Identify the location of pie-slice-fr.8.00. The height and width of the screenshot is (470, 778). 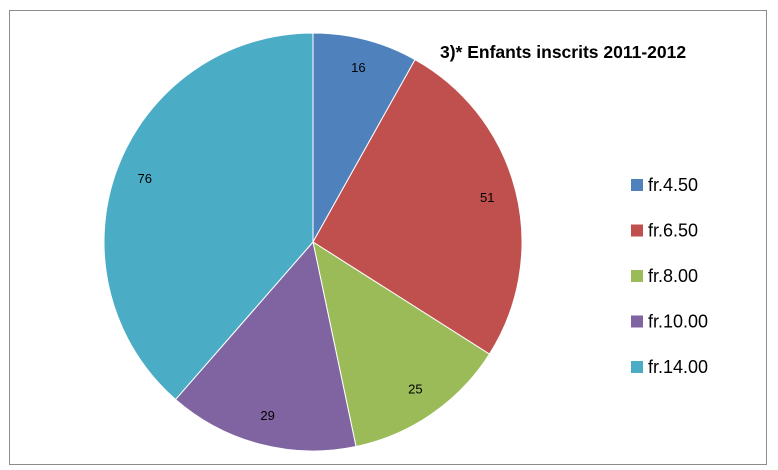
(401, 344).